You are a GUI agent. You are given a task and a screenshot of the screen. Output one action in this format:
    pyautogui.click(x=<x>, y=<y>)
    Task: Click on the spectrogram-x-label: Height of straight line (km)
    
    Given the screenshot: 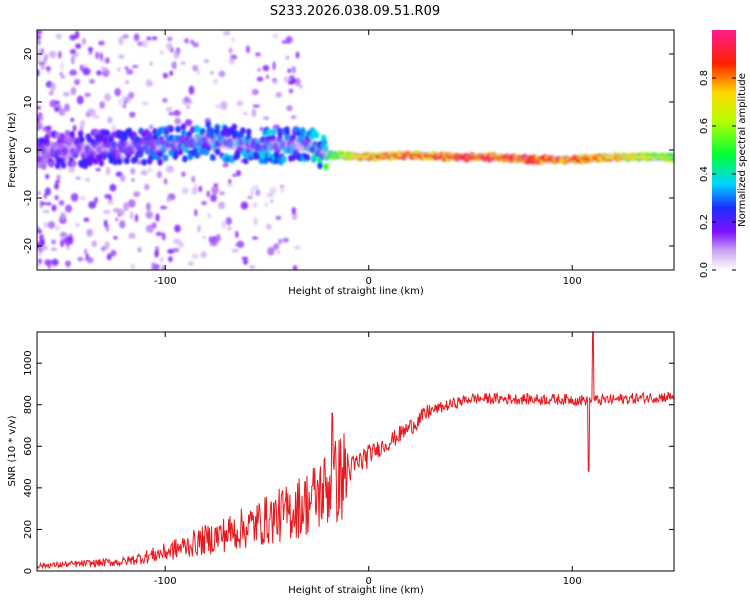 What is the action you would take?
    pyautogui.click(x=356, y=291)
    